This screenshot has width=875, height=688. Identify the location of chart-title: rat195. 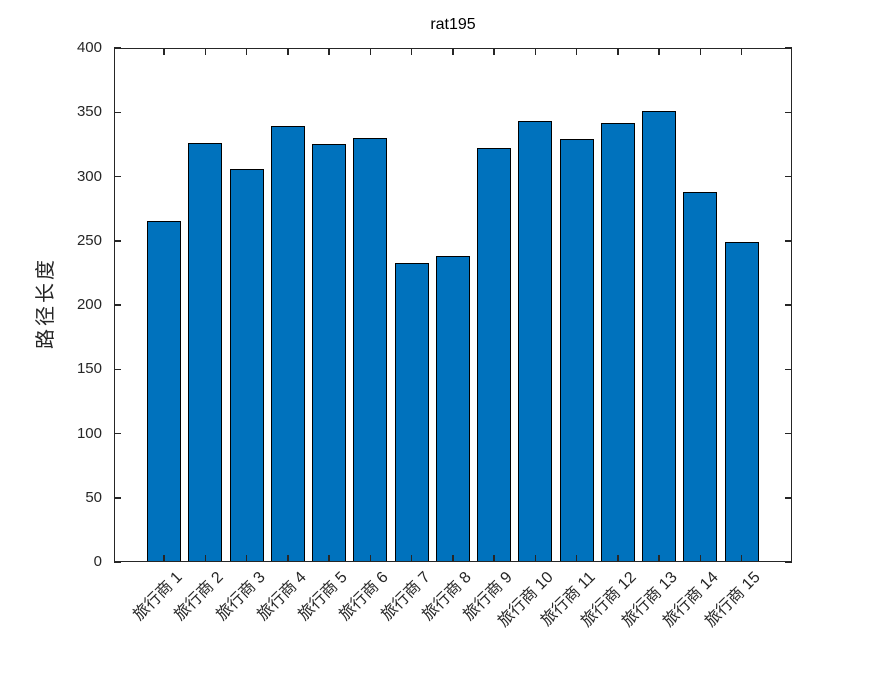
(453, 24).